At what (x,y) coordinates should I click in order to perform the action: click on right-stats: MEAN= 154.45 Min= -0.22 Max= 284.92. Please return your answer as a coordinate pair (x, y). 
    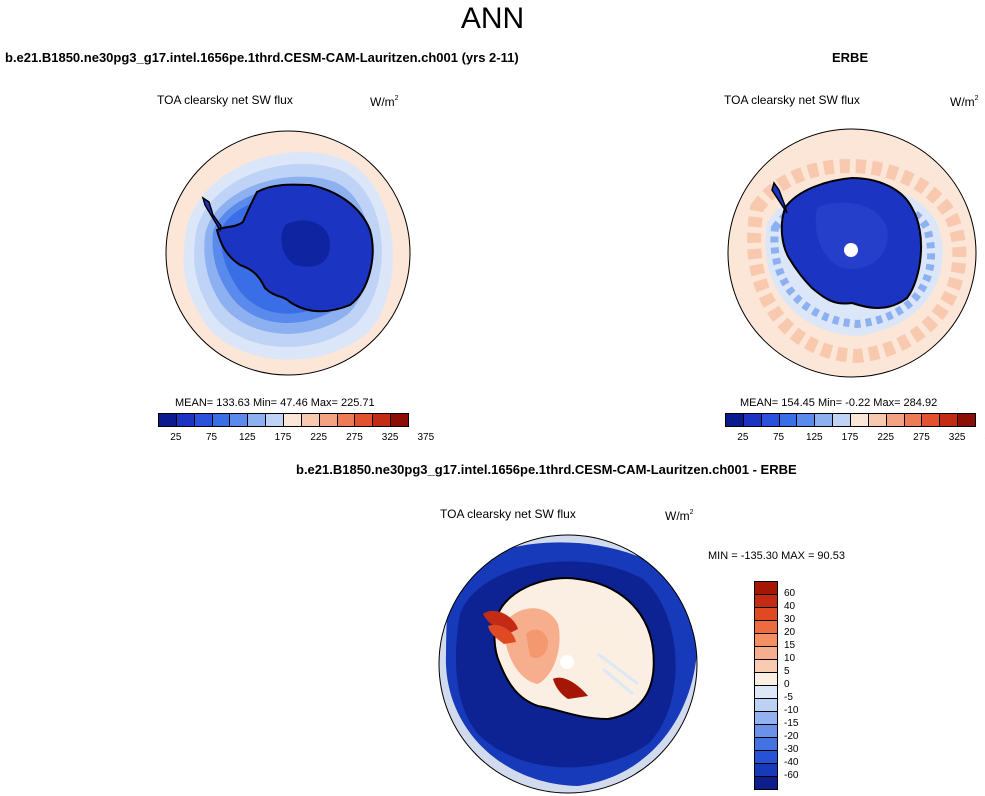
    Looking at the image, I should click on (839, 403).